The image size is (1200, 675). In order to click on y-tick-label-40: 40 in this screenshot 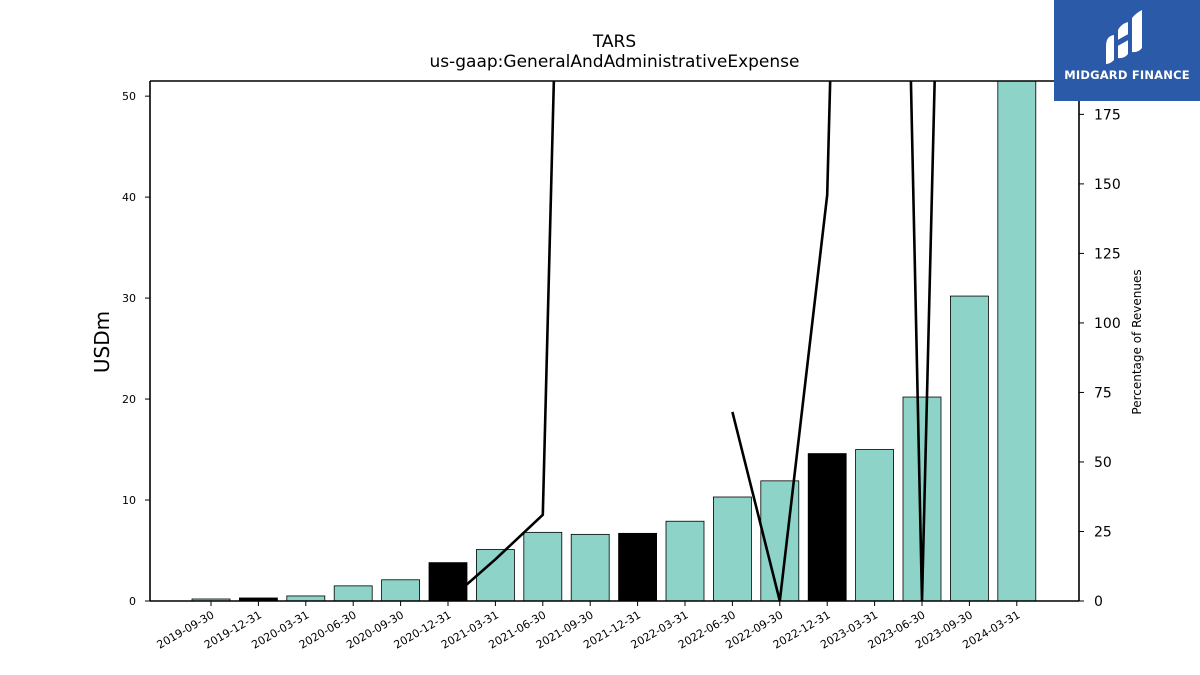, I will do `click(129, 197)`.